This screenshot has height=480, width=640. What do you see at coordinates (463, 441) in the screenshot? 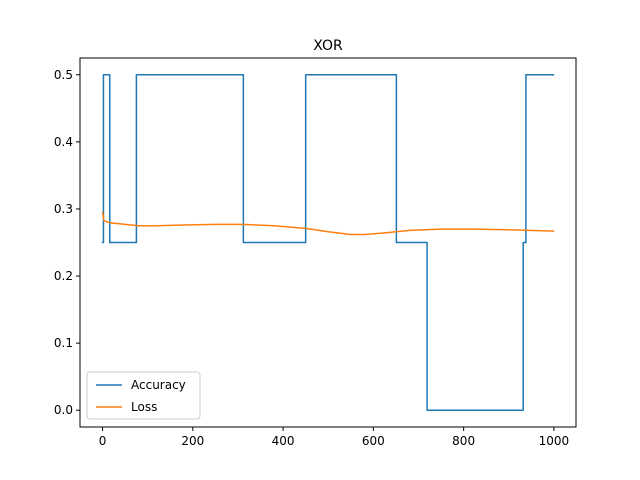
I see `x-tick-label: 800` at bounding box center [463, 441].